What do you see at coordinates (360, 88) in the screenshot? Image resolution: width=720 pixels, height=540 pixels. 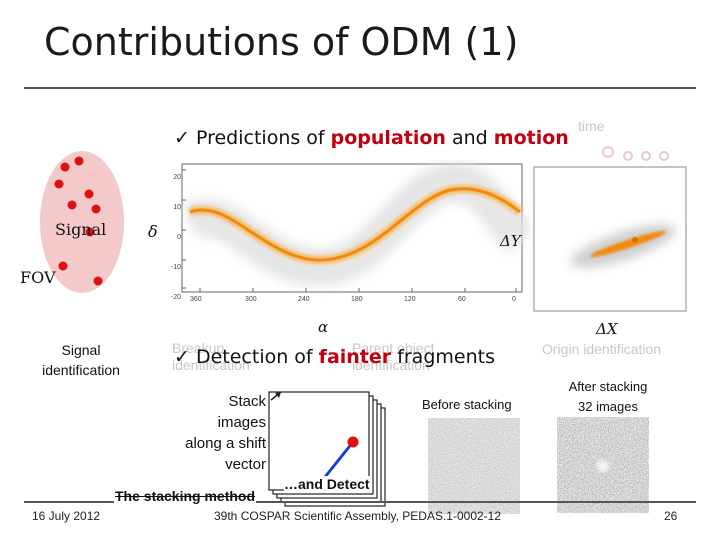 I see `title-divider` at bounding box center [360, 88].